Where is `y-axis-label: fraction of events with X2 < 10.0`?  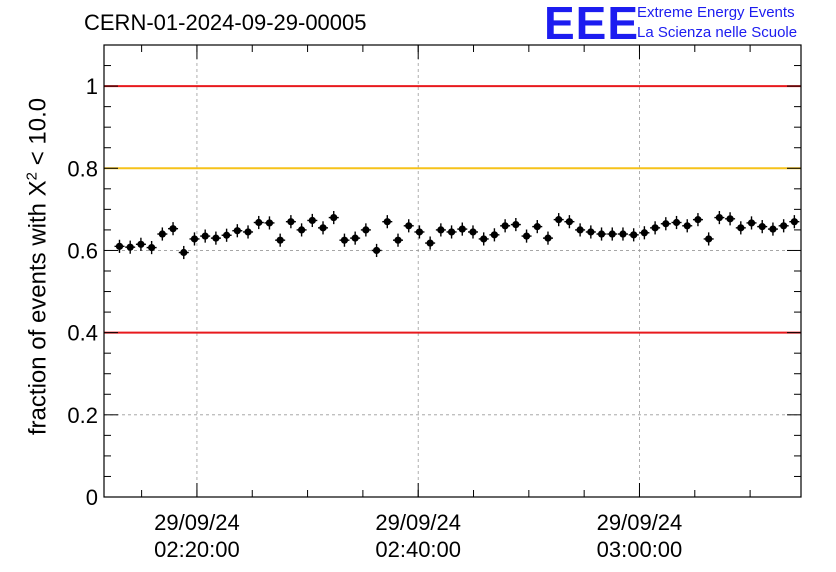 y-axis-label: fraction of events with X2 < 10.0 is located at coordinates (38, 267).